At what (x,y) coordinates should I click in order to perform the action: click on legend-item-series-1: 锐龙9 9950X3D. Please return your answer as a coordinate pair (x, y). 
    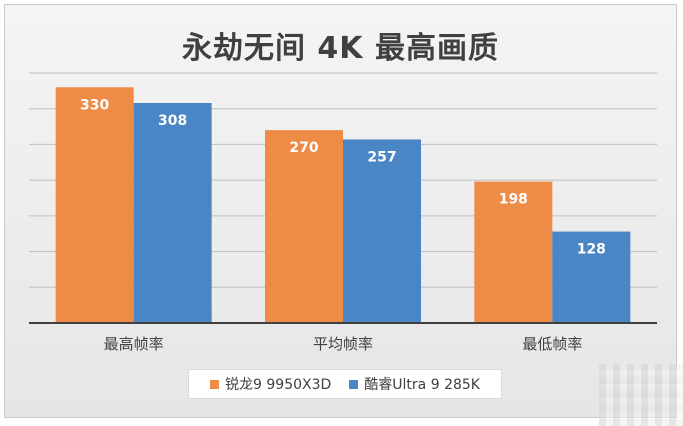
    Looking at the image, I should click on (270, 384).